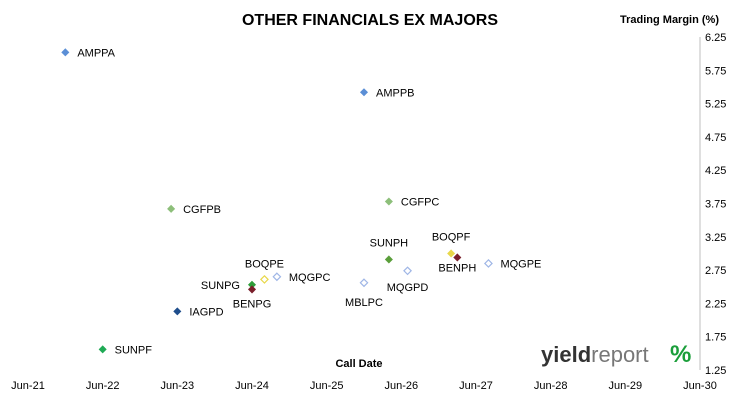 This screenshot has height=401, width=731. I want to click on point-label-cgfpc: CGFPC, so click(420, 203).